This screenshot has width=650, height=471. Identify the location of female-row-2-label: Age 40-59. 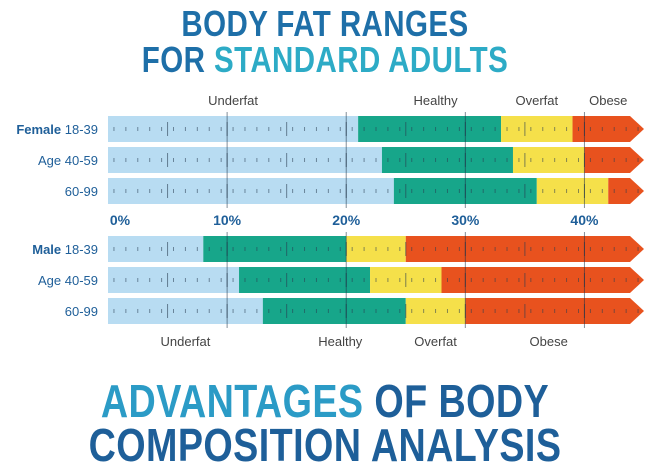
(68, 160).